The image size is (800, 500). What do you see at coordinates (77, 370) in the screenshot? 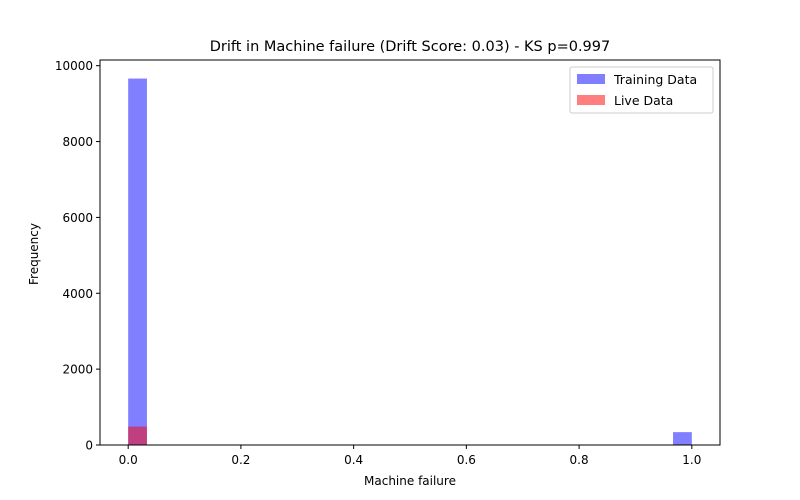
I see `y-tick-label: 2000` at bounding box center [77, 370].